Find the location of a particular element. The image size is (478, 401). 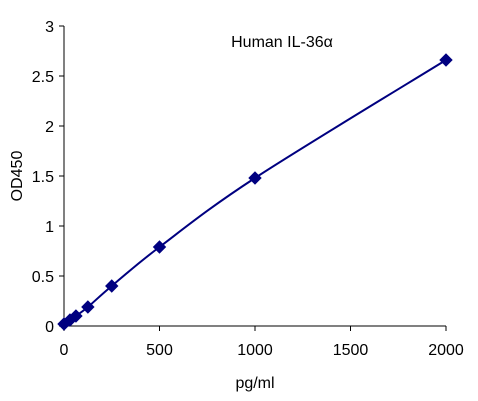

x-axis-label: pg/ml is located at coordinates (254, 383).